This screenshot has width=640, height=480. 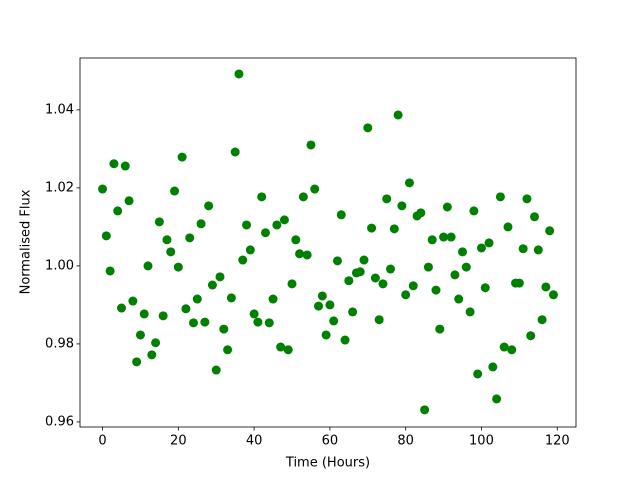 What do you see at coordinates (178, 441) in the screenshot?
I see `x-tick-label: 20` at bounding box center [178, 441].